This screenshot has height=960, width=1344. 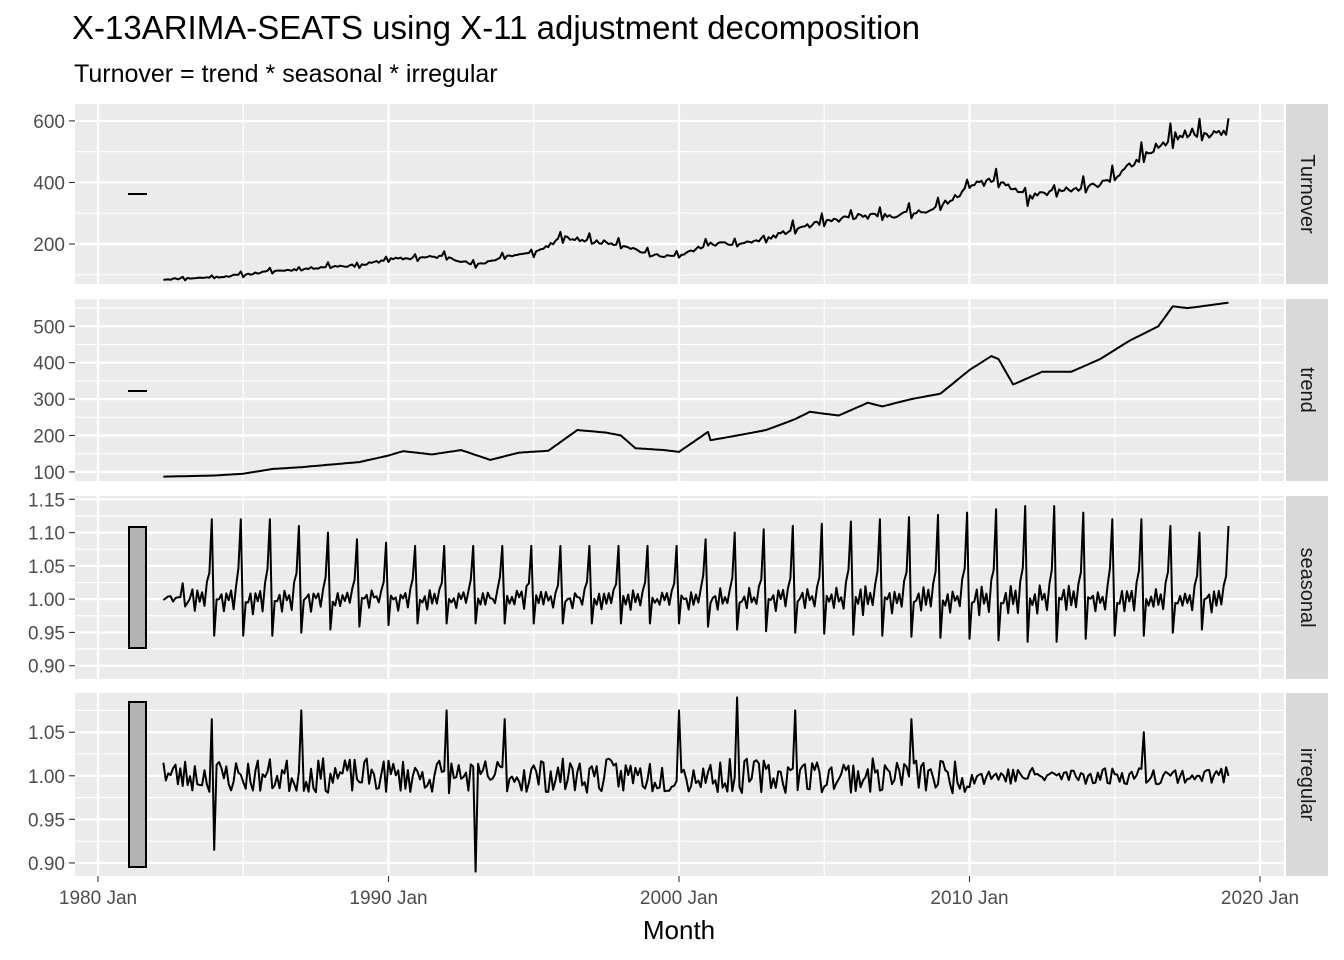 I want to click on chart-subtitle: Turnover = trend * seasonal * irregular, so click(x=286, y=74).